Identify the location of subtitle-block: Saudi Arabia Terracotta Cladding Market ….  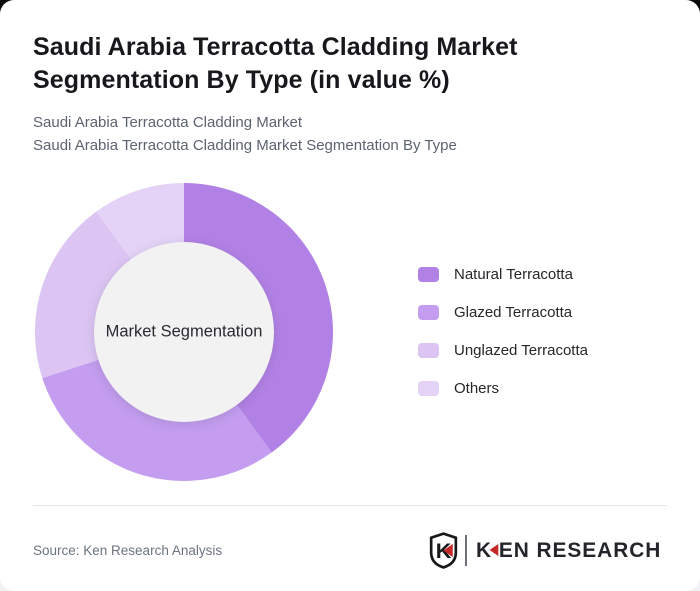
(245, 134).